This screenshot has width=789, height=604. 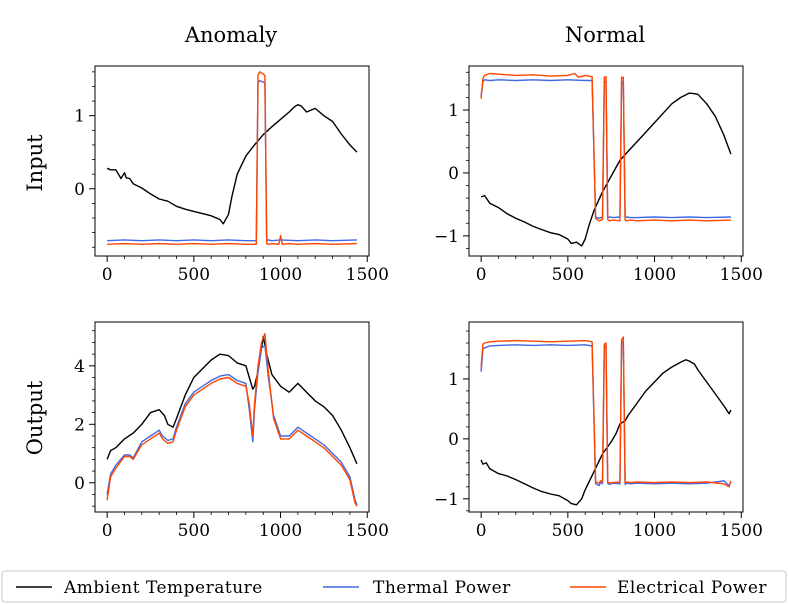 I want to click on legend-label-thermal: Thermal Power, so click(x=442, y=588).